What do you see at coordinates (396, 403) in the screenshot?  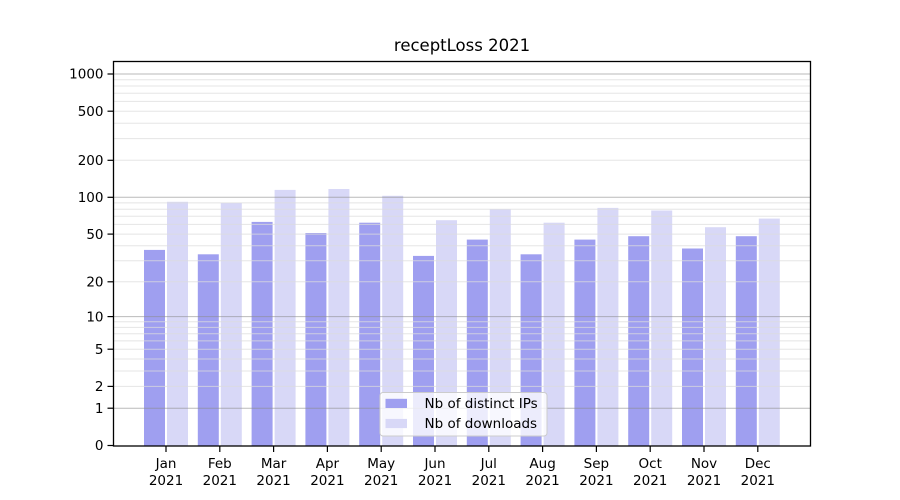 I see `legend-swatch-distinct-ips` at bounding box center [396, 403].